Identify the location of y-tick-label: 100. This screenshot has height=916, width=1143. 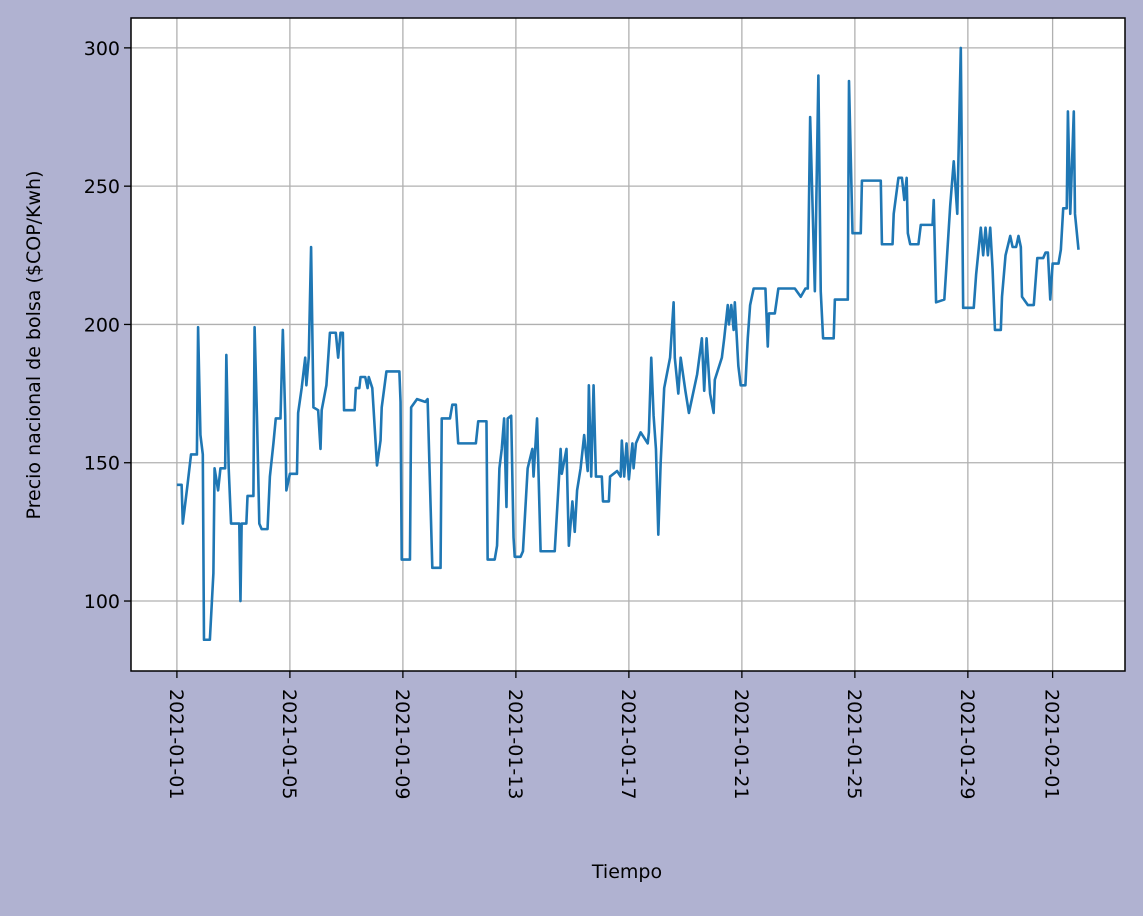
(102, 602).